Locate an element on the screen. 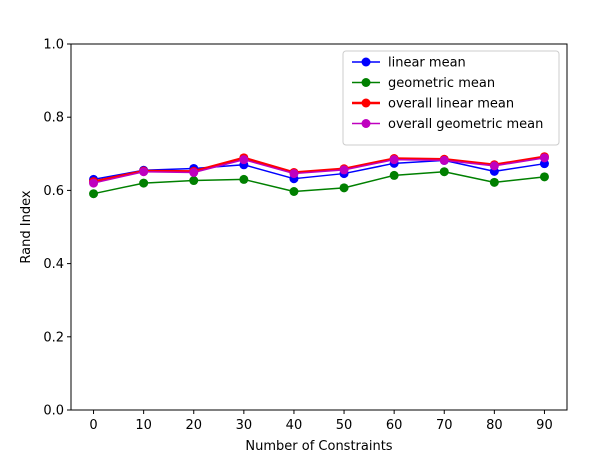 The height and width of the screenshot is (461, 606). y-tick-label: 0.4 is located at coordinates (53, 264).